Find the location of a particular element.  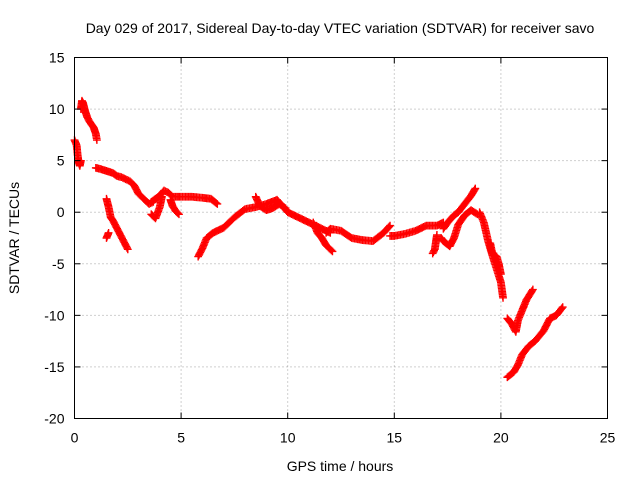

x-tick-label: 10 is located at coordinates (288, 438).